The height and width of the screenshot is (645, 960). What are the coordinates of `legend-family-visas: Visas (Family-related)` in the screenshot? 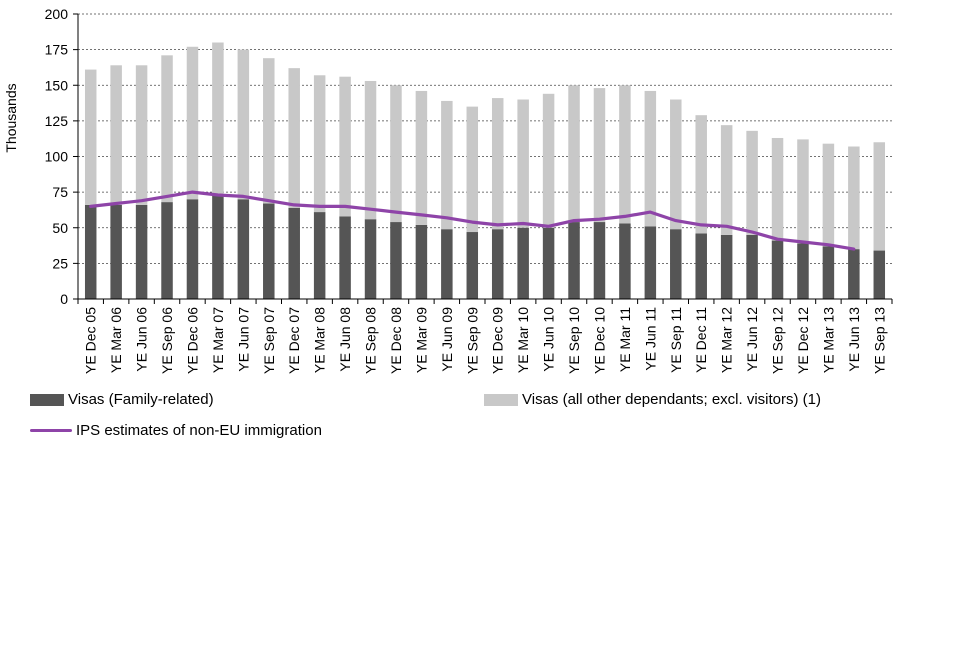 It's located at (122, 399).